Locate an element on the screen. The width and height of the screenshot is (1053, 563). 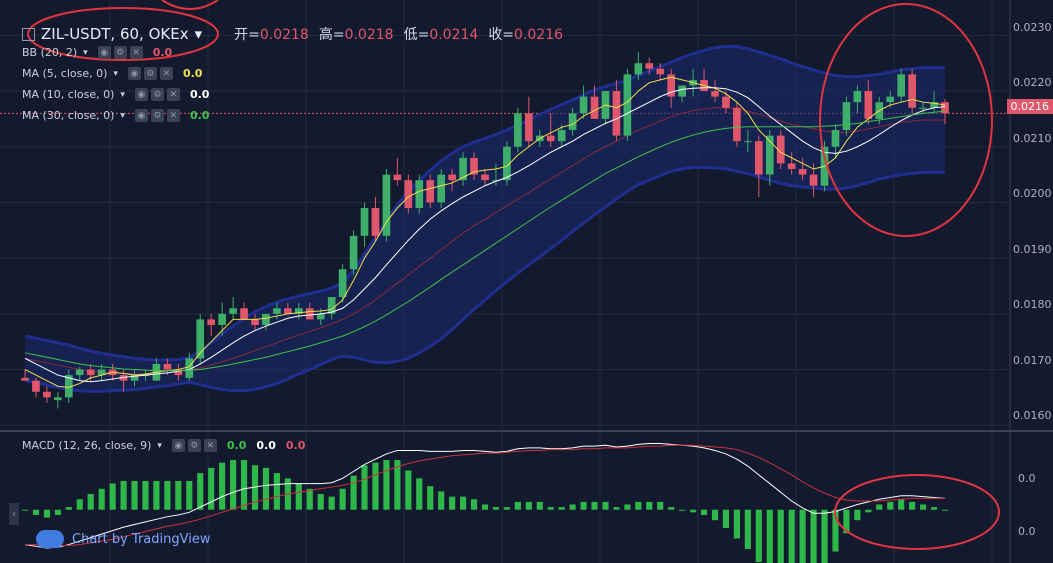
current-price-tag: 0.0216 is located at coordinates (1029, 106).